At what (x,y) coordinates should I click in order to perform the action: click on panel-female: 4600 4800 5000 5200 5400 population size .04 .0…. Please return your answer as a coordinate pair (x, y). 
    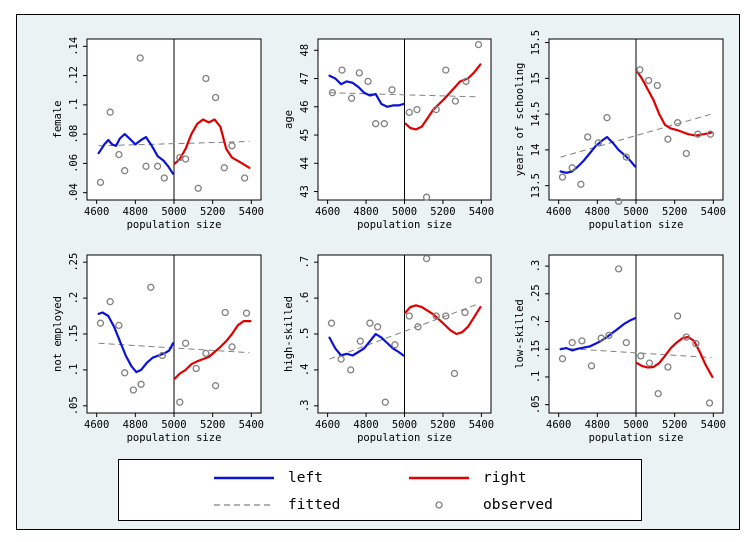
    Looking at the image, I should click on (158, 134).